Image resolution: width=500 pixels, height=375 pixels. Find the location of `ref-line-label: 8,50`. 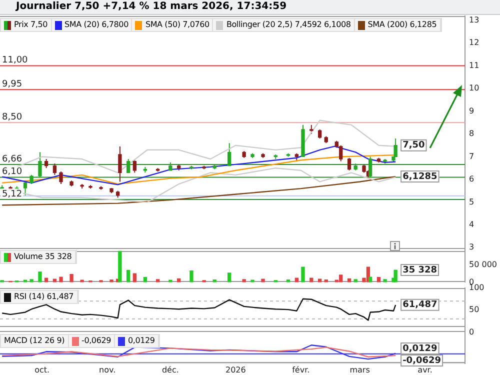

ref-line-label: 8,50 is located at coordinates (12, 117).